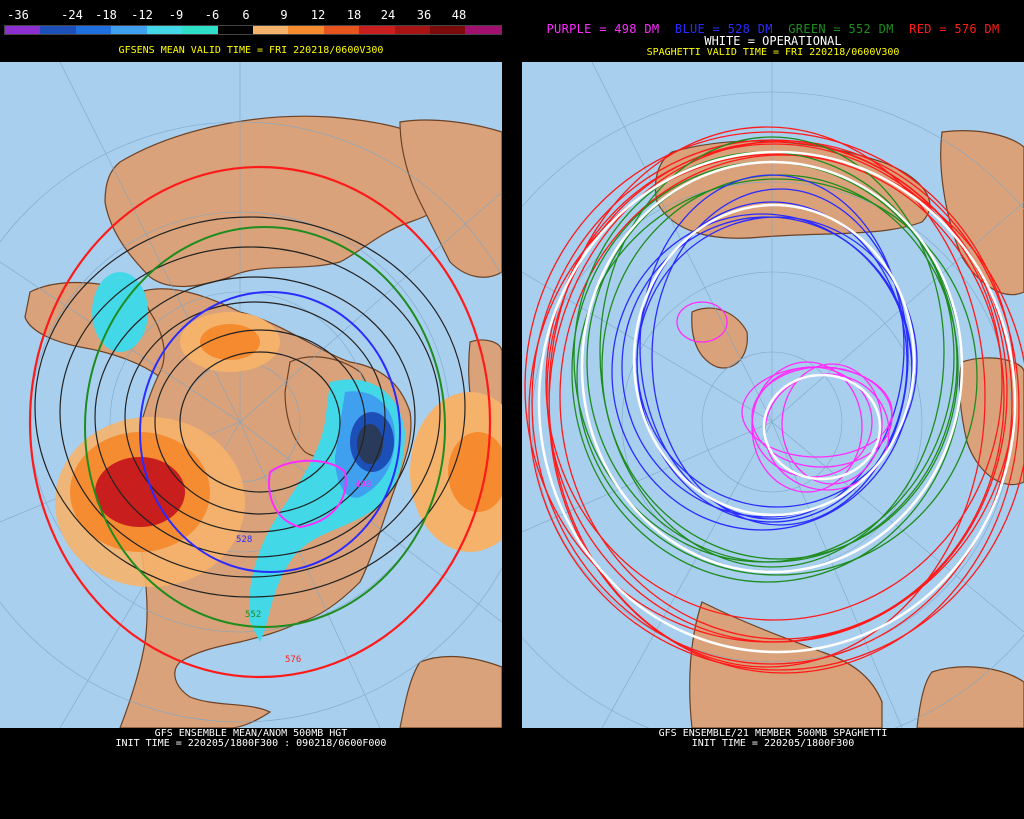  I want to click on legend-green: GREEN = 552 DM, so click(841, 29).